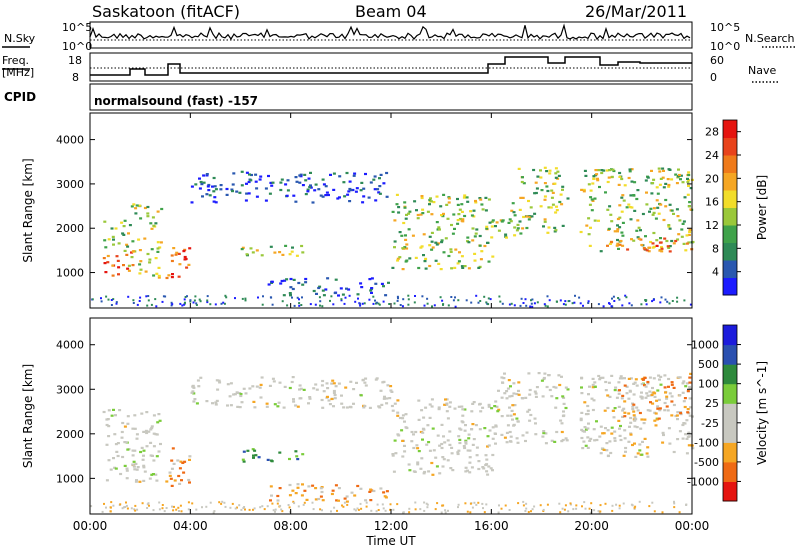 The image size is (800, 554). What do you see at coordinates (712, 155) in the screenshot?
I see `colorbar-tick-label: 24` at bounding box center [712, 155].